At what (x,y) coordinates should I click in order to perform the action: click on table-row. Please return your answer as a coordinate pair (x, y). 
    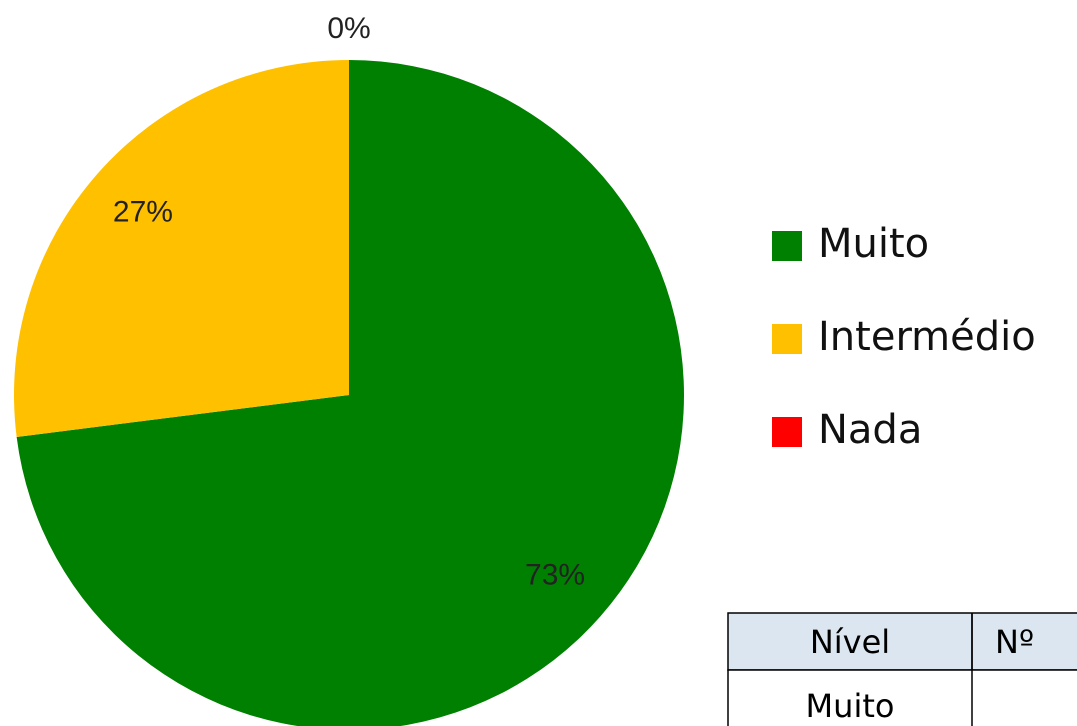
    Looking at the image, I should click on (902, 697).